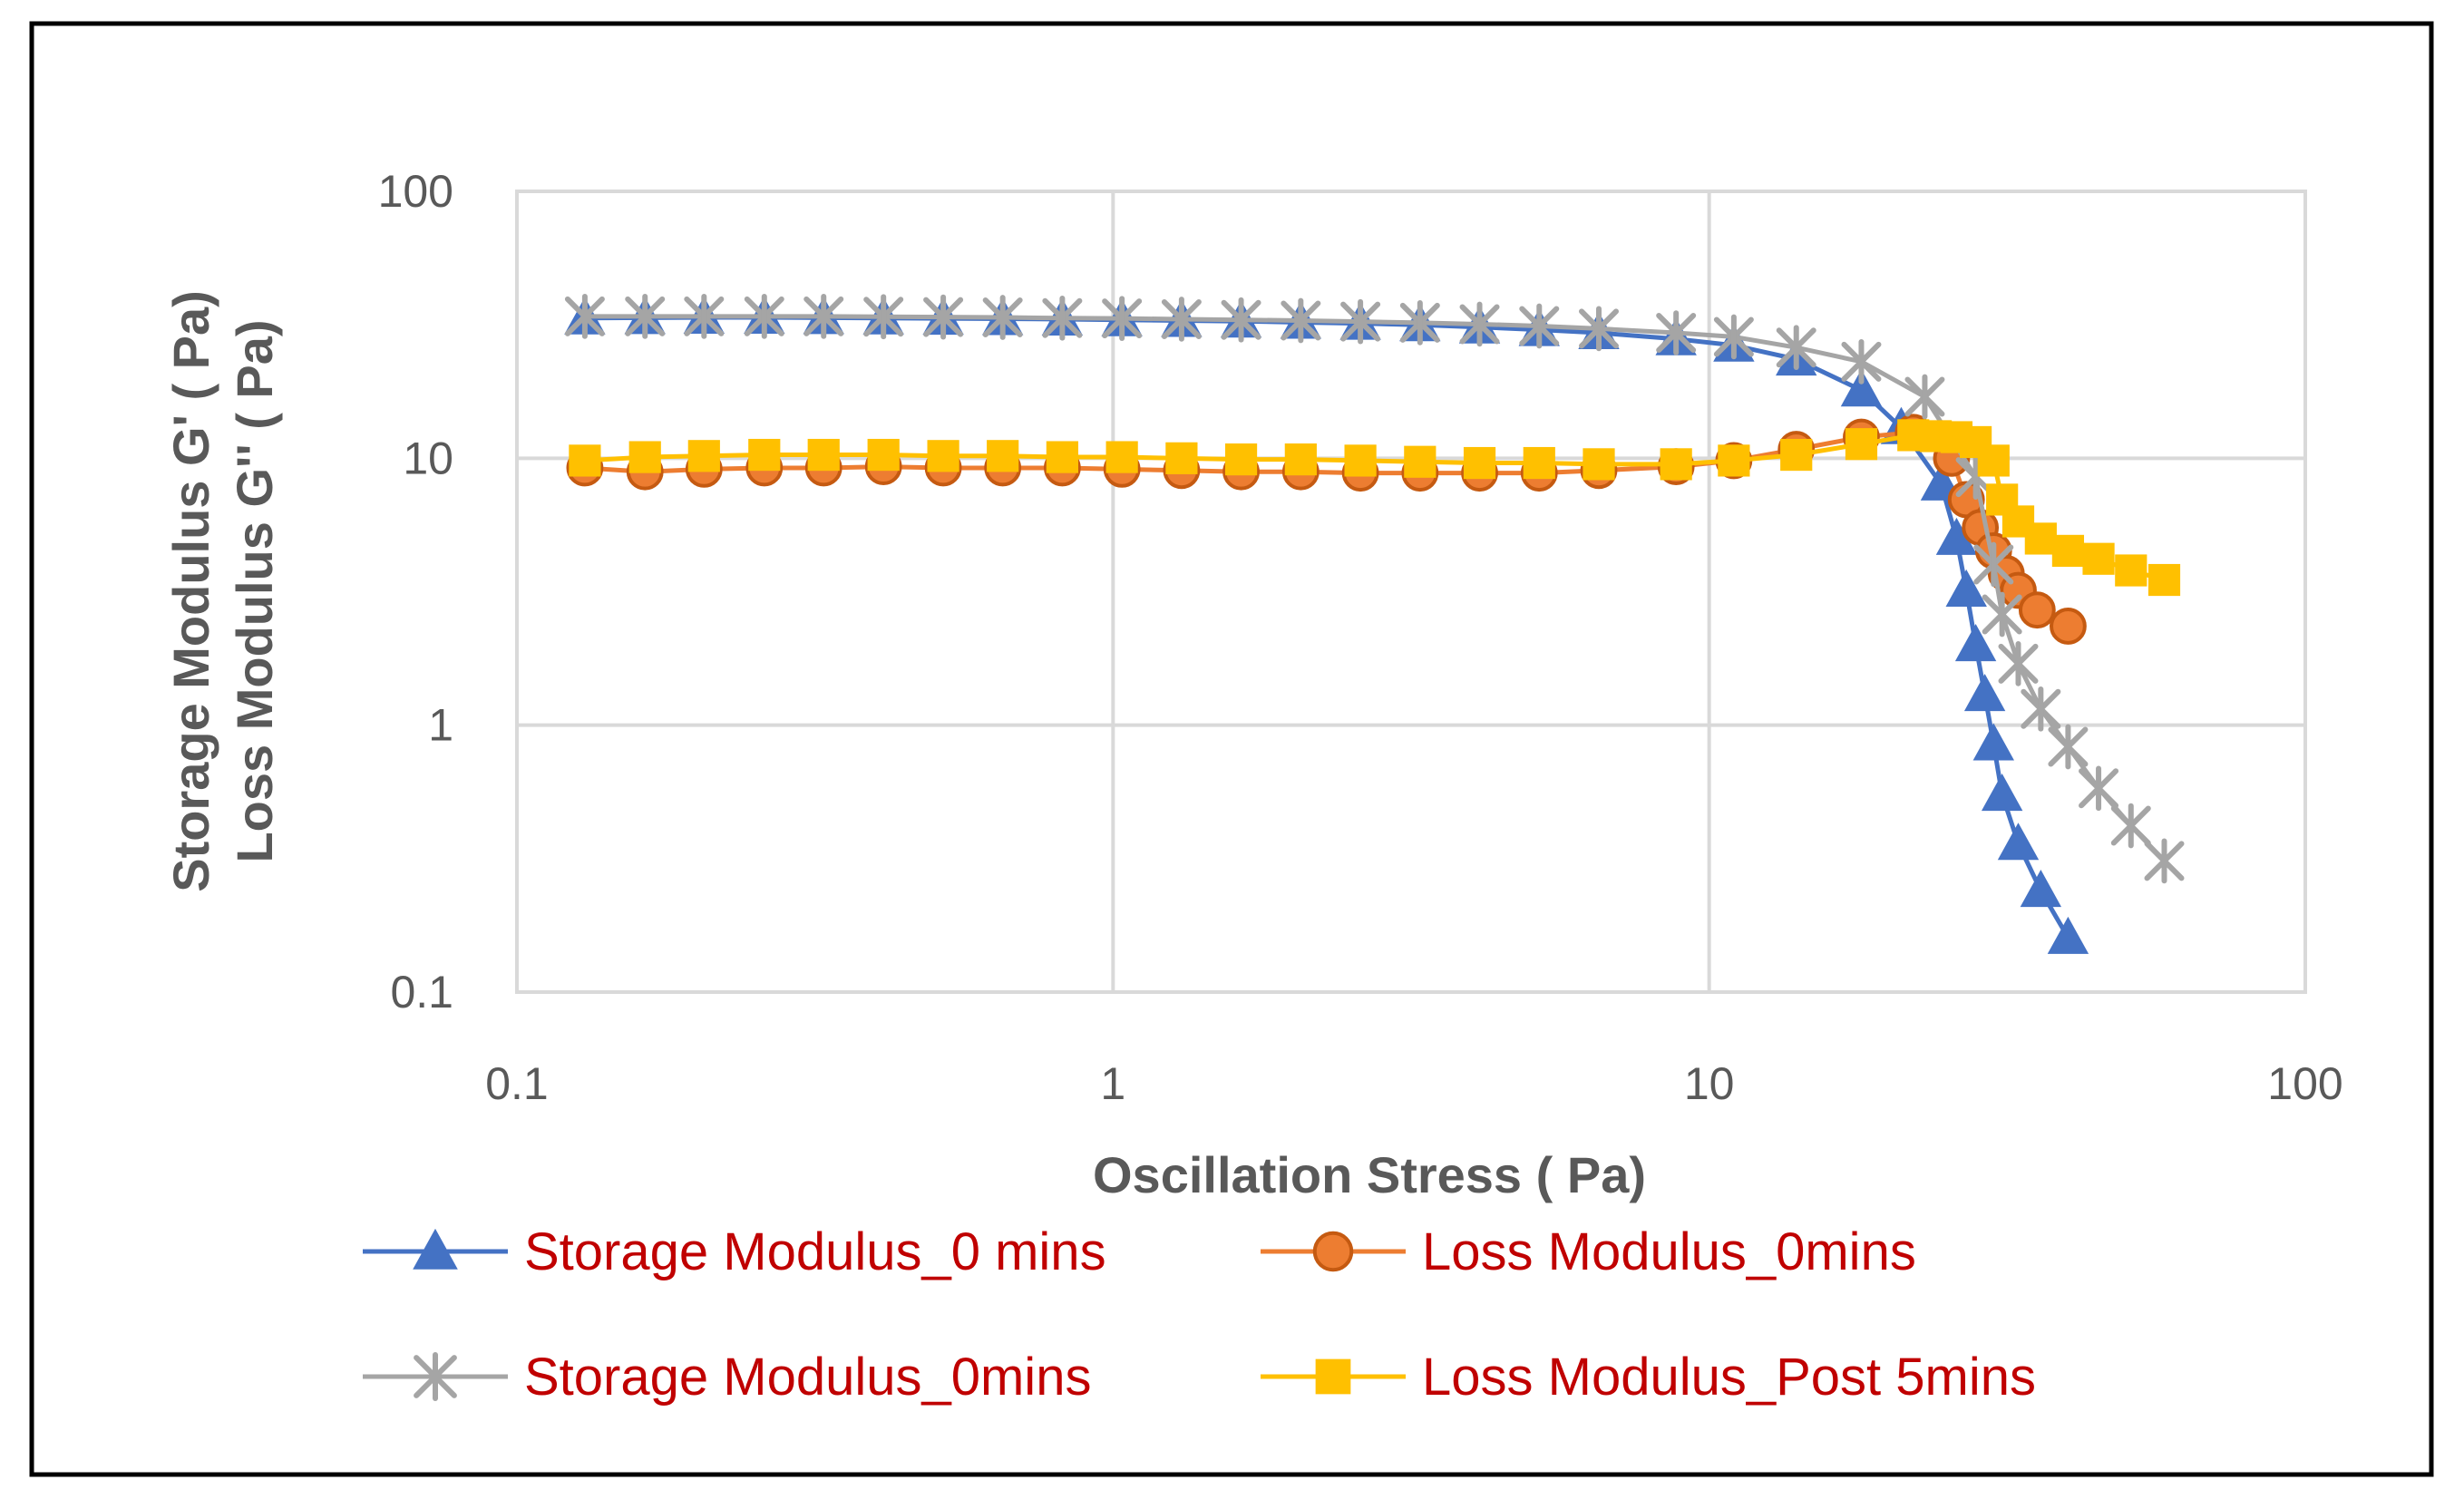 This screenshot has height=1509, width=2464. I want to click on y-tick-label: 1, so click(440, 725).